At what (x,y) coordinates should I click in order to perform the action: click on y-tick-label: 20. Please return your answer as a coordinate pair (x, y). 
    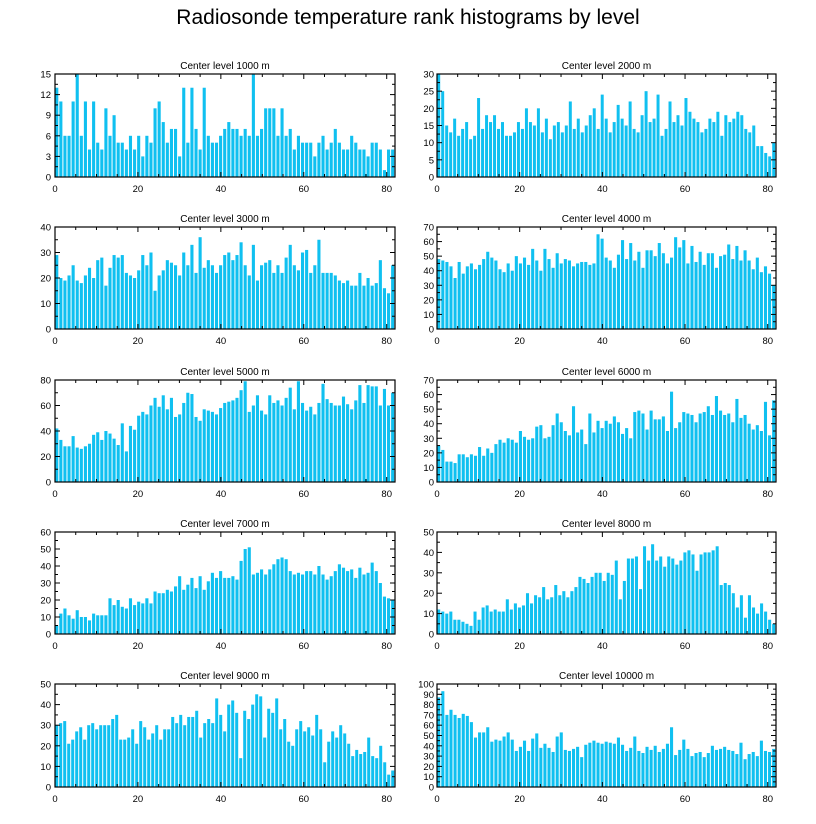
    Looking at the image, I should click on (428, 109).